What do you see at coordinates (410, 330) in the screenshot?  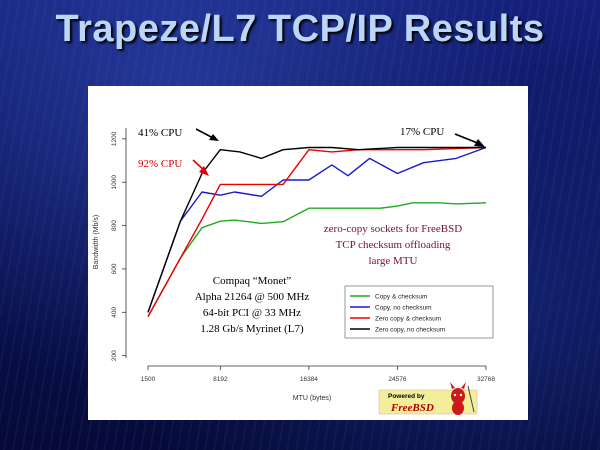 I see `legend-label: Zero copy, no checksum` at bounding box center [410, 330].